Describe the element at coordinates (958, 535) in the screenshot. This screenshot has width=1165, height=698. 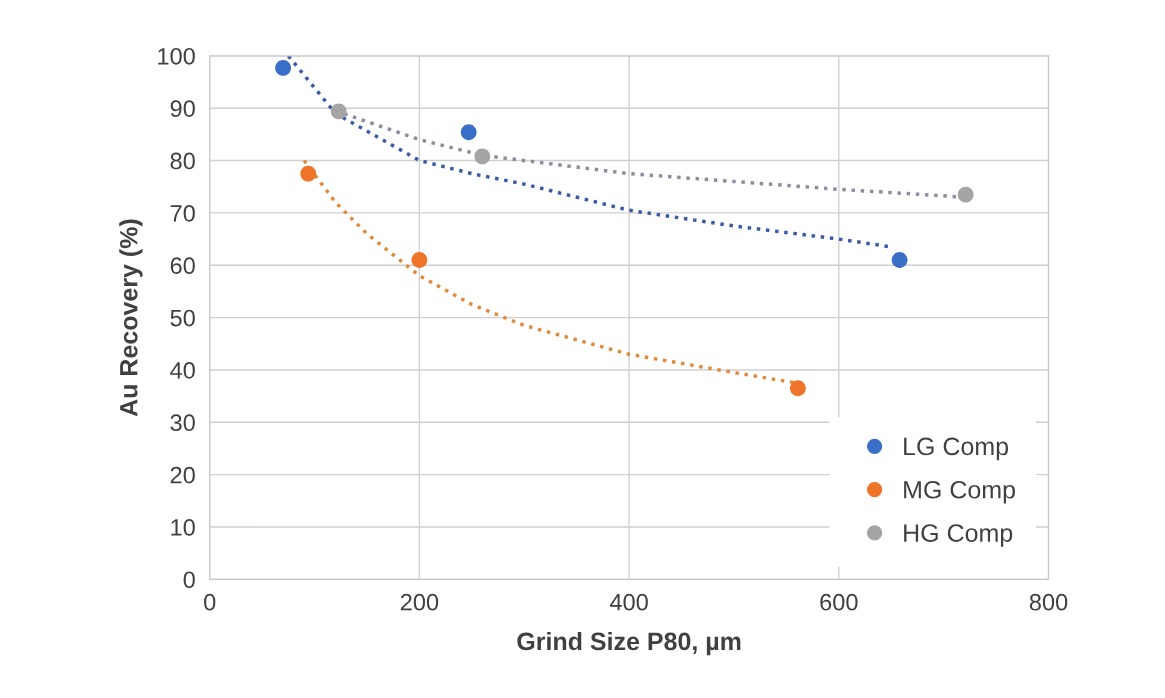
I see `legend-label: HG Comp` at that location.